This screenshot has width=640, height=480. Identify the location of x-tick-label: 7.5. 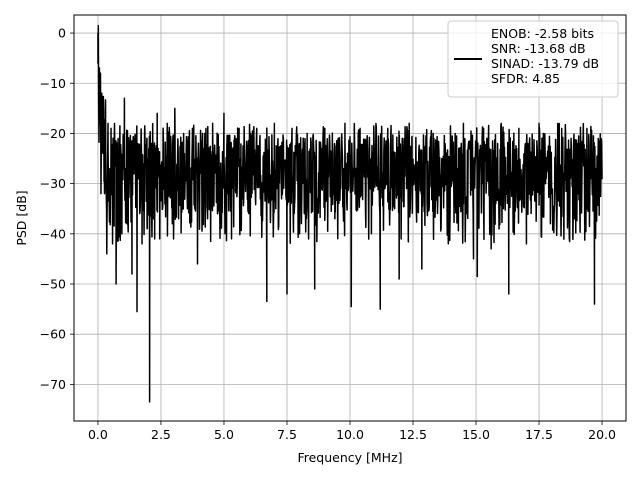
(287, 434).